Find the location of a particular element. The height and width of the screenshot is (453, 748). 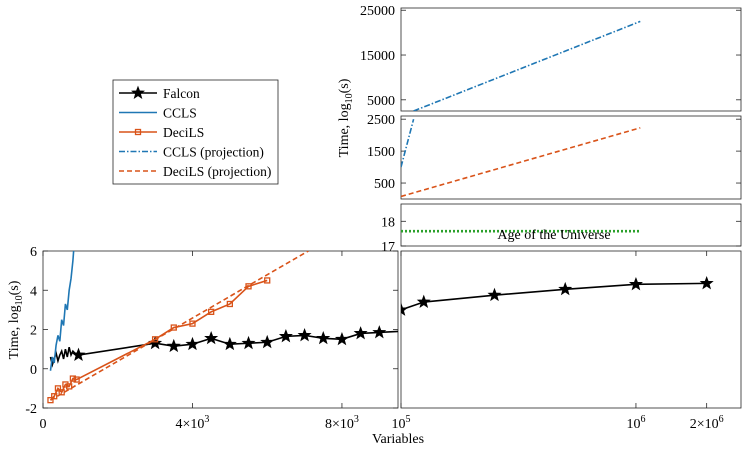

legend-item-decils-projection-: DeciLS (projection) is located at coordinates (195, 171).